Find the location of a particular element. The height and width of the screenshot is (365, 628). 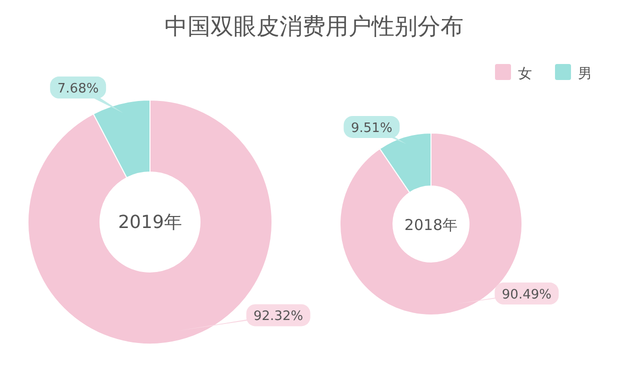

legend-label: 女 is located at coordinates (525, 74).